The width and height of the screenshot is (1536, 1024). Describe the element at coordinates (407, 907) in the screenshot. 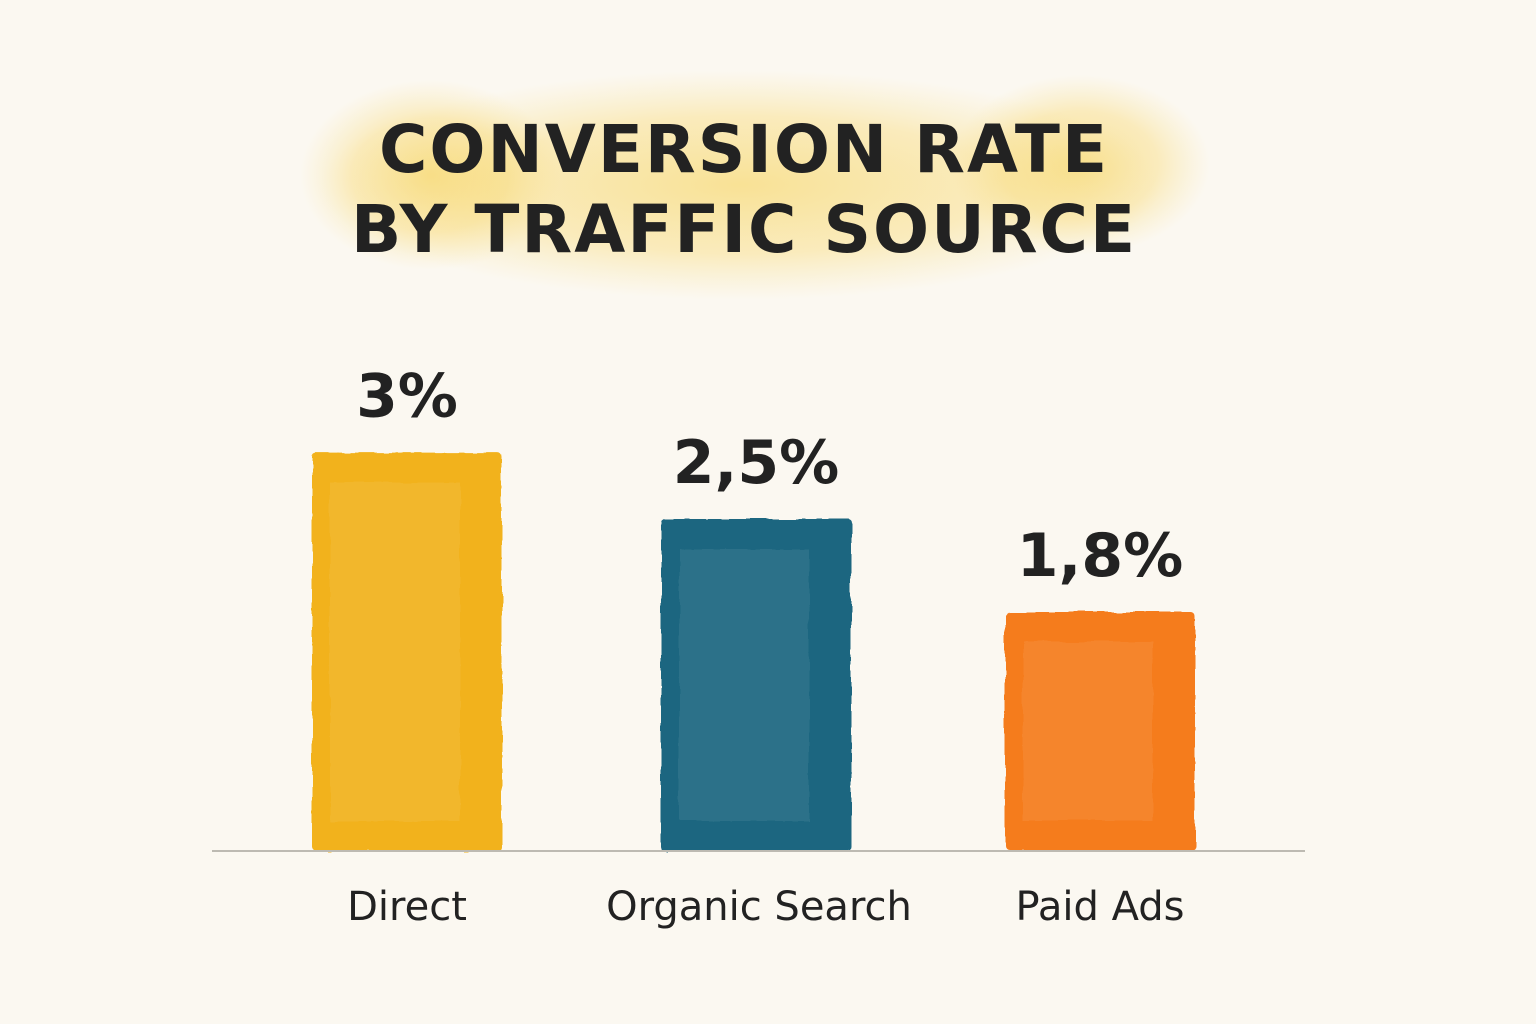

I see `category-label: Direct` at that location.